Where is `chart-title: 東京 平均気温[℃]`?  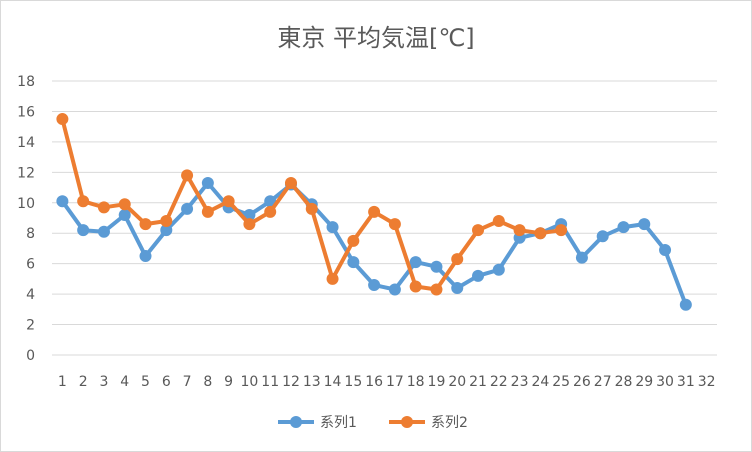
chart-title: 東京 平均気温[℃] is located at coordinates (375, 38).